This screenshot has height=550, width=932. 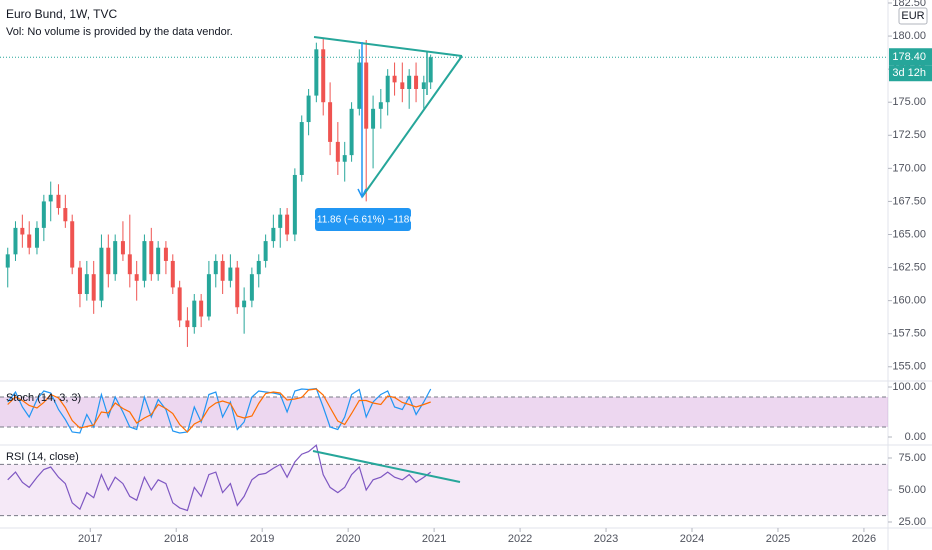 What do you see at coordinates (909, 4) in the screenshot?
I see `y-tick-label: 182.50` at bounding box center [909, 4].